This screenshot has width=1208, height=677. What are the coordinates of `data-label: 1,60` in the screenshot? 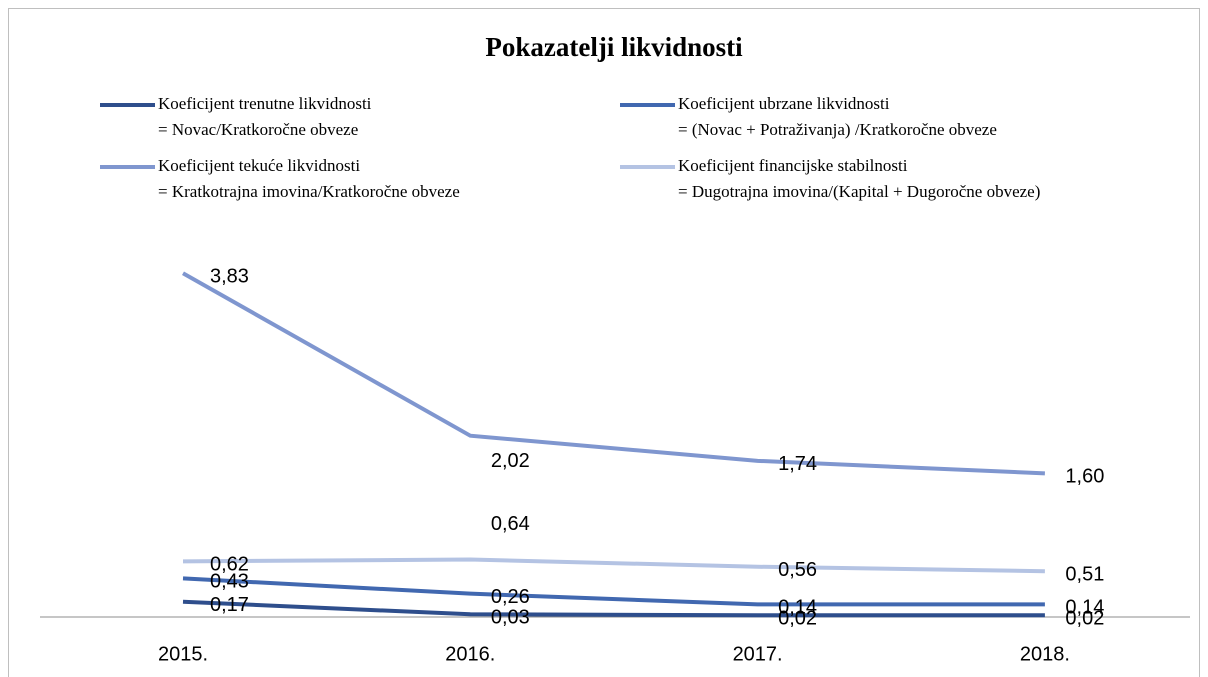 It's located at (1084, 477).